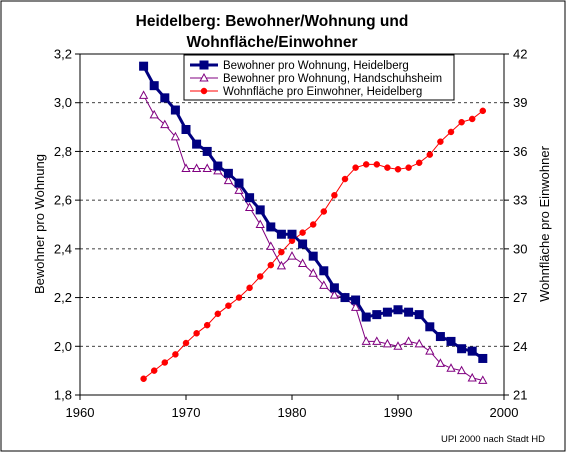 This screenshot has width=566, height=452. What do you see at coordinates (520, 297) in the screenshot?
I see `y-tick-label-right: 27` at bounding box center [520, 297].